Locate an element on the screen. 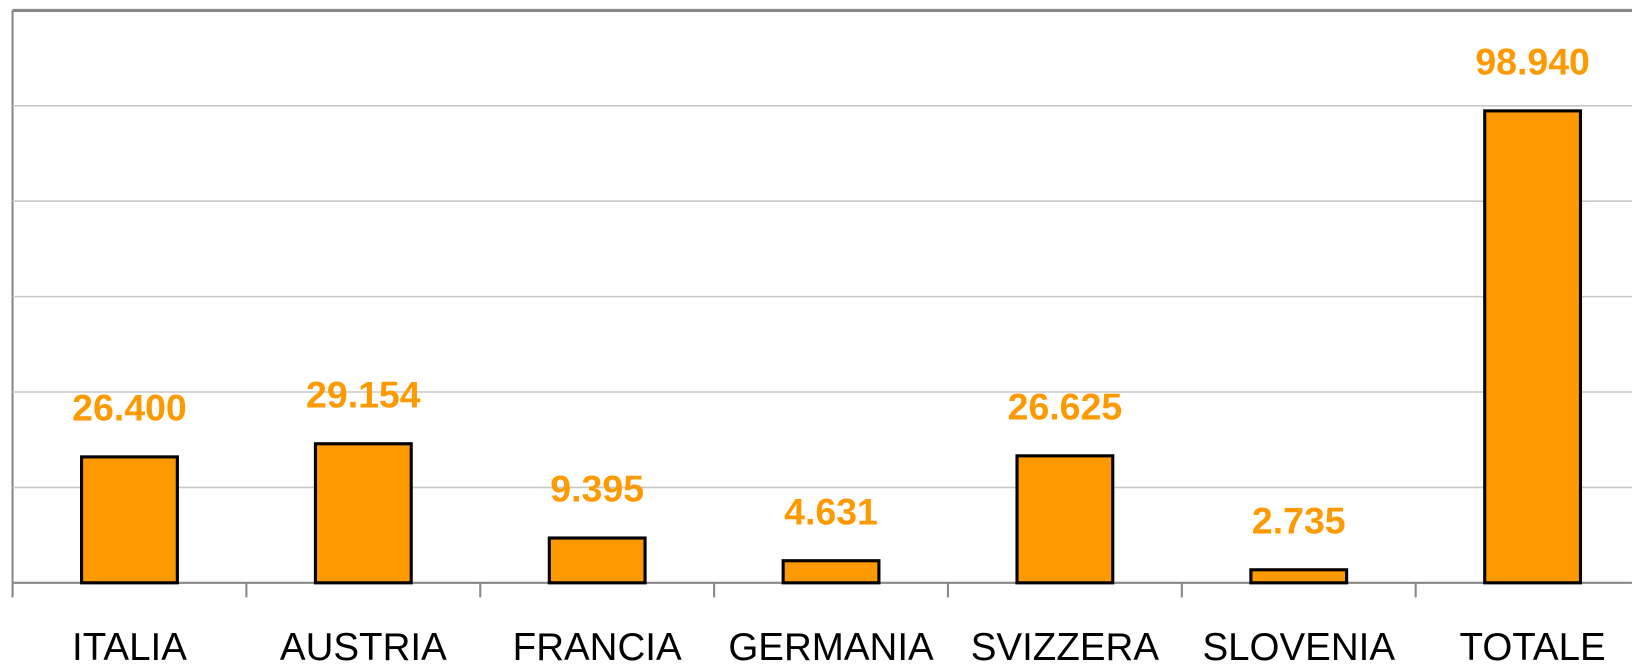 Image resolution: width=1632 pixels, height=664 pixels. data-label: 26.625 is located at coordinates (1065, 406).